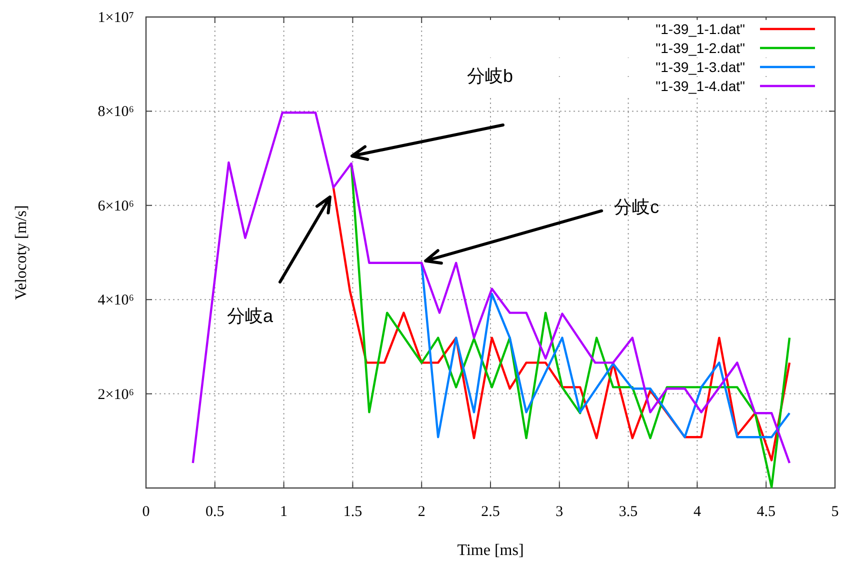  I want to click on annotation: 分岐a, so click(250, 316).